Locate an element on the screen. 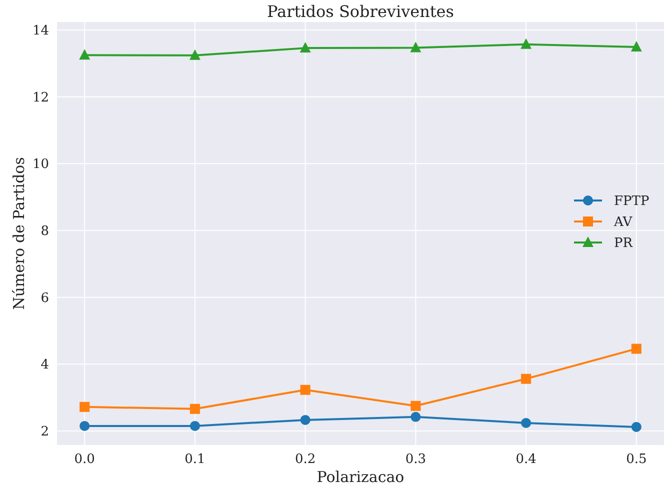 This screenshot has height=490, width=668. y-tick-label: 2 is located at coordinates (44, 432).